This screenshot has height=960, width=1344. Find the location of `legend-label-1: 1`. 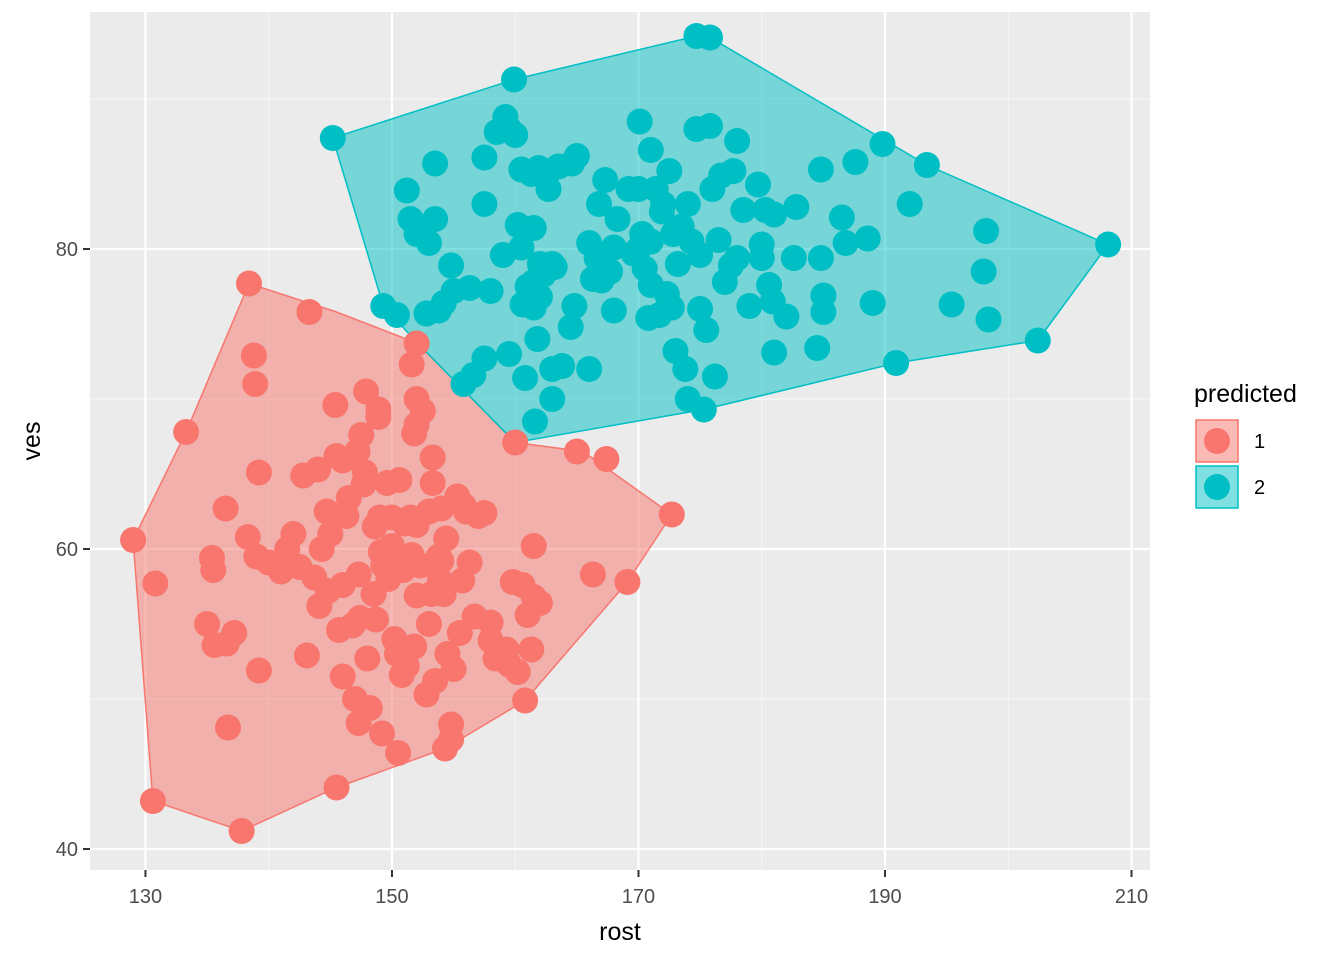

legend-label-1: 1 is located at coordinates (1259, 442).